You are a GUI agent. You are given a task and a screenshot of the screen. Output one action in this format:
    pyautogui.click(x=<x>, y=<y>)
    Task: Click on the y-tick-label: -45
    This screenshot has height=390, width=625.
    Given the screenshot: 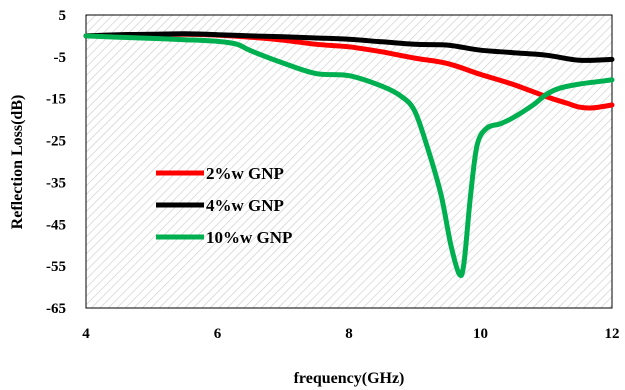 What is the action you would take?
    pyautogui.click(x=56, y=225)
    